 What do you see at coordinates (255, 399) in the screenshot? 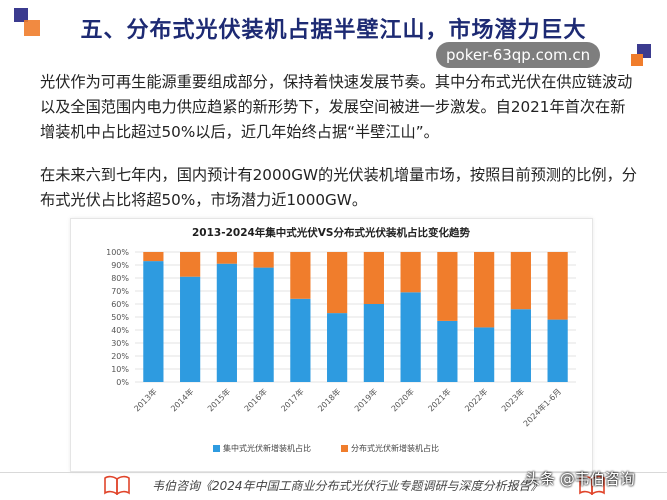
I see `x-tick-label: 2016年` at bounding box center [255, 399].